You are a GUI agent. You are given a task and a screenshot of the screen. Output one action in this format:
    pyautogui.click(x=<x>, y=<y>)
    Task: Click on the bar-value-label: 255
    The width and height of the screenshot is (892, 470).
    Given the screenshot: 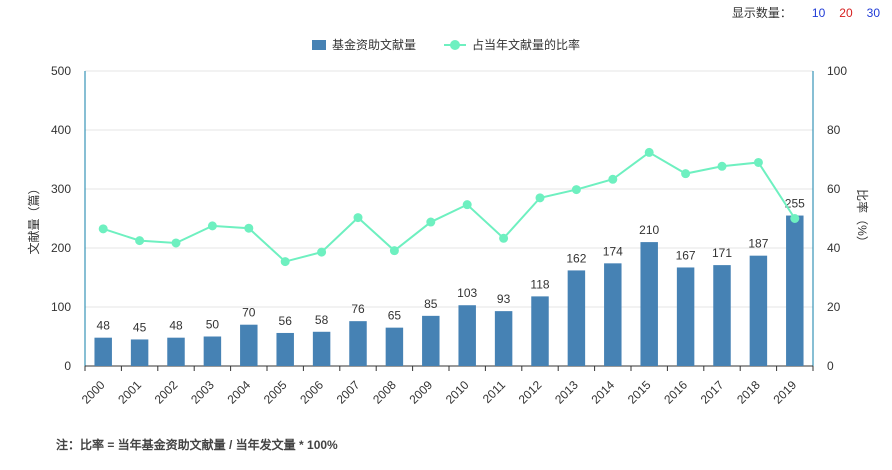 What is the action you would take?
    pyautogui.click(x=795, y=204)
    